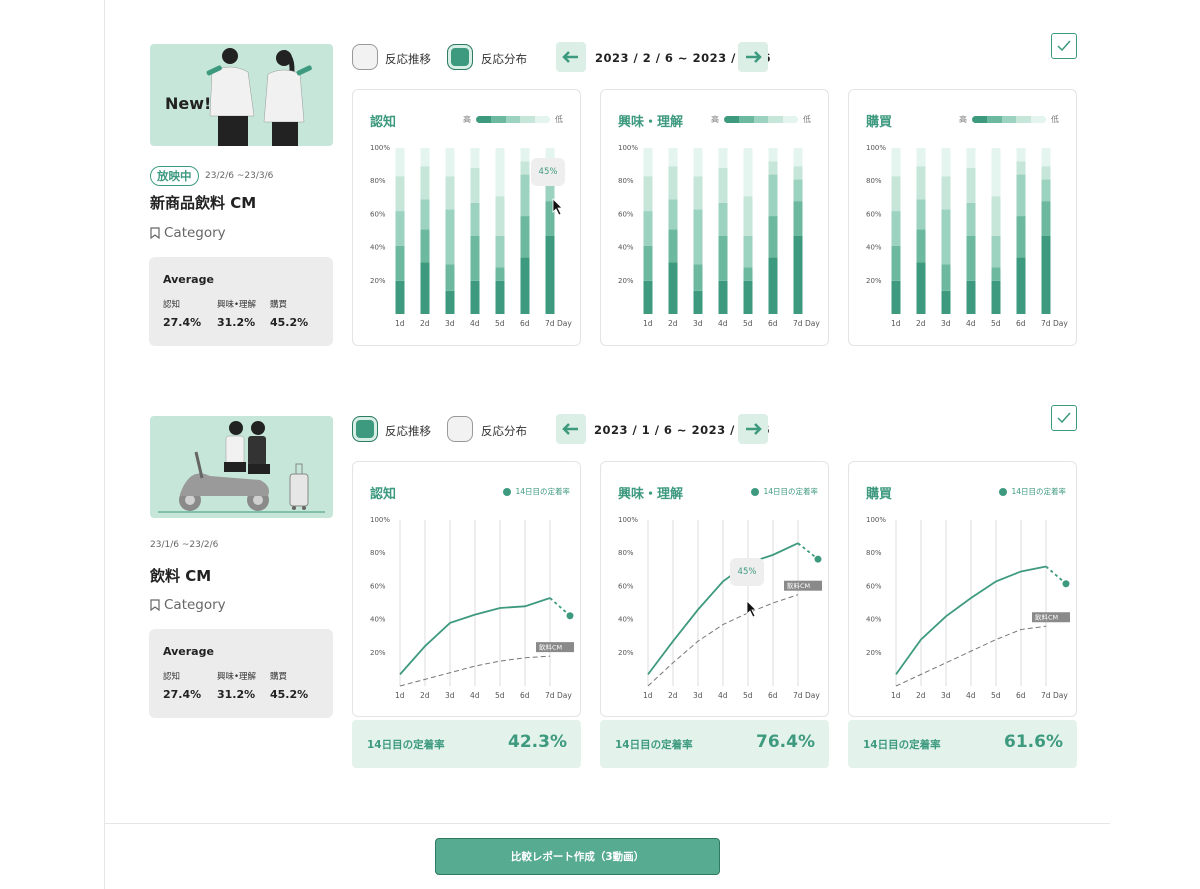  What do you see at coordinates (714, 744) in the screenshot?
I see `retention-stat-interest: 14日目の定着率 76.4%` at bounding box center [714, 744].